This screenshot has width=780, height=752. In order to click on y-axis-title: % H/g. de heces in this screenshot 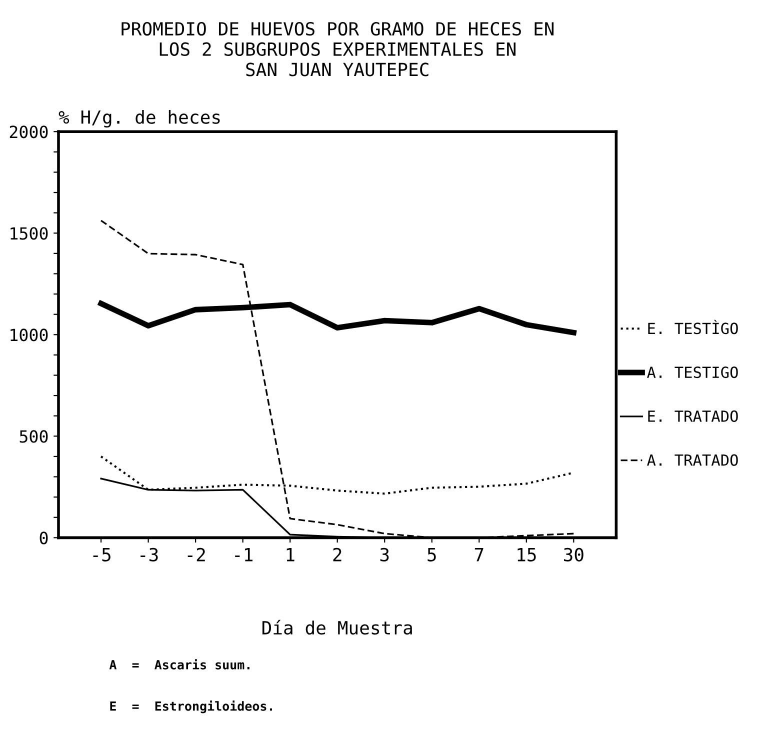, I will do `click(139, 119)`.